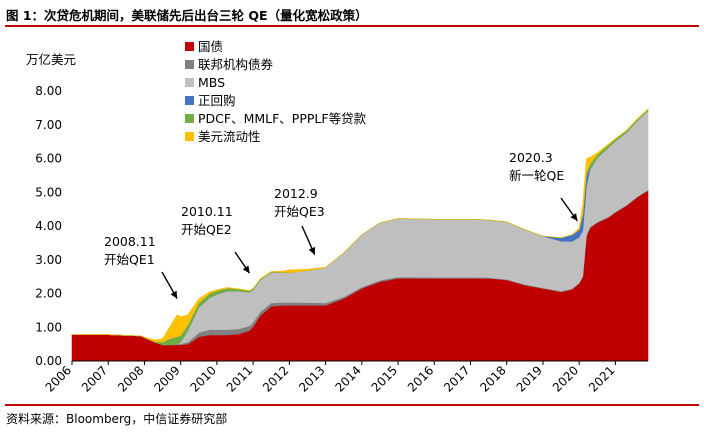 The height and width of the screenshot is (437, 704). I want to click on annotation-date: 2008.11, so click(130, 241).